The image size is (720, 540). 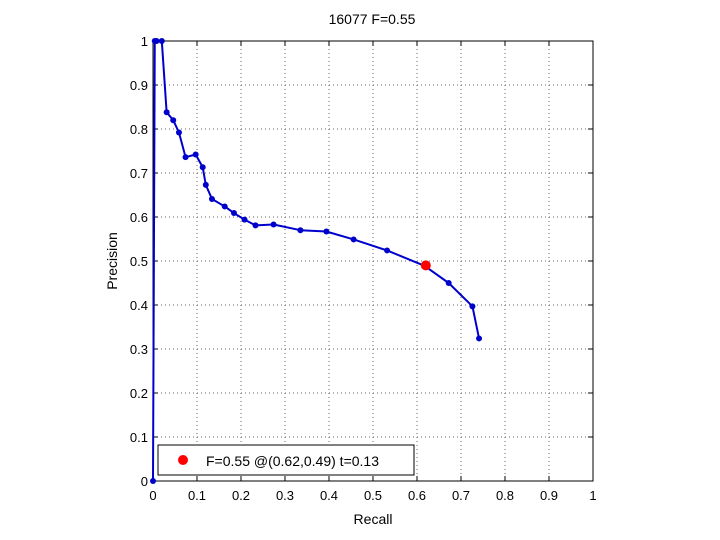 I want to click on x-tick-label: 0.8, so click(x=505, y=495).